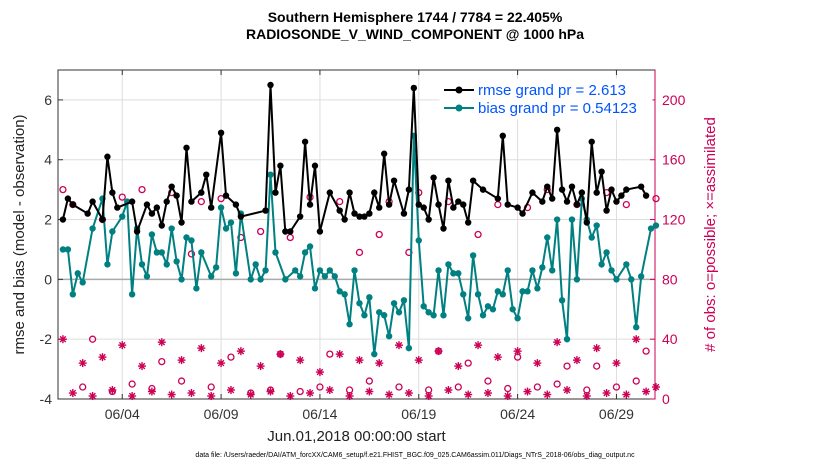  What do you see at coordinates (670, 279) in the screenshot?
I see `y-tick-label-right: 80` at bounding box center [670, 279].